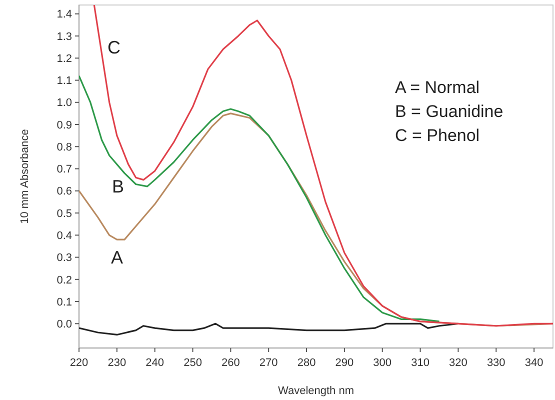  I want to click on y-tick-label: 0.1, so click(64, 302).